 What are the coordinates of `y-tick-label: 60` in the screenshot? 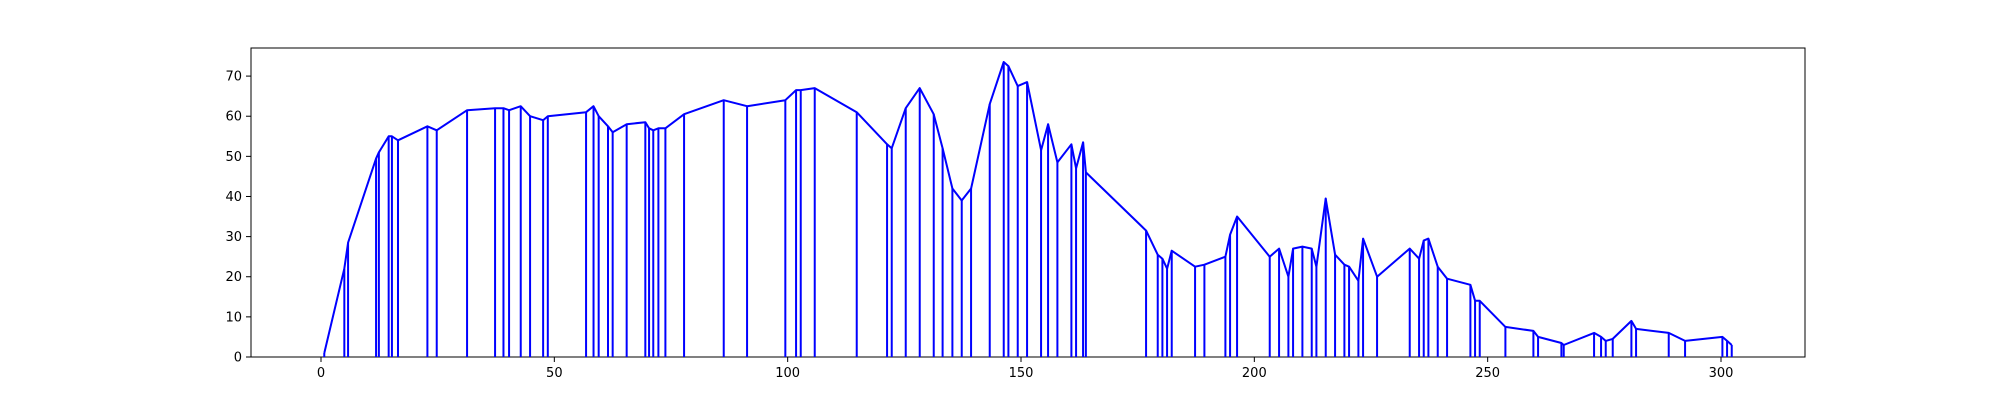 It's located at (233, 117).